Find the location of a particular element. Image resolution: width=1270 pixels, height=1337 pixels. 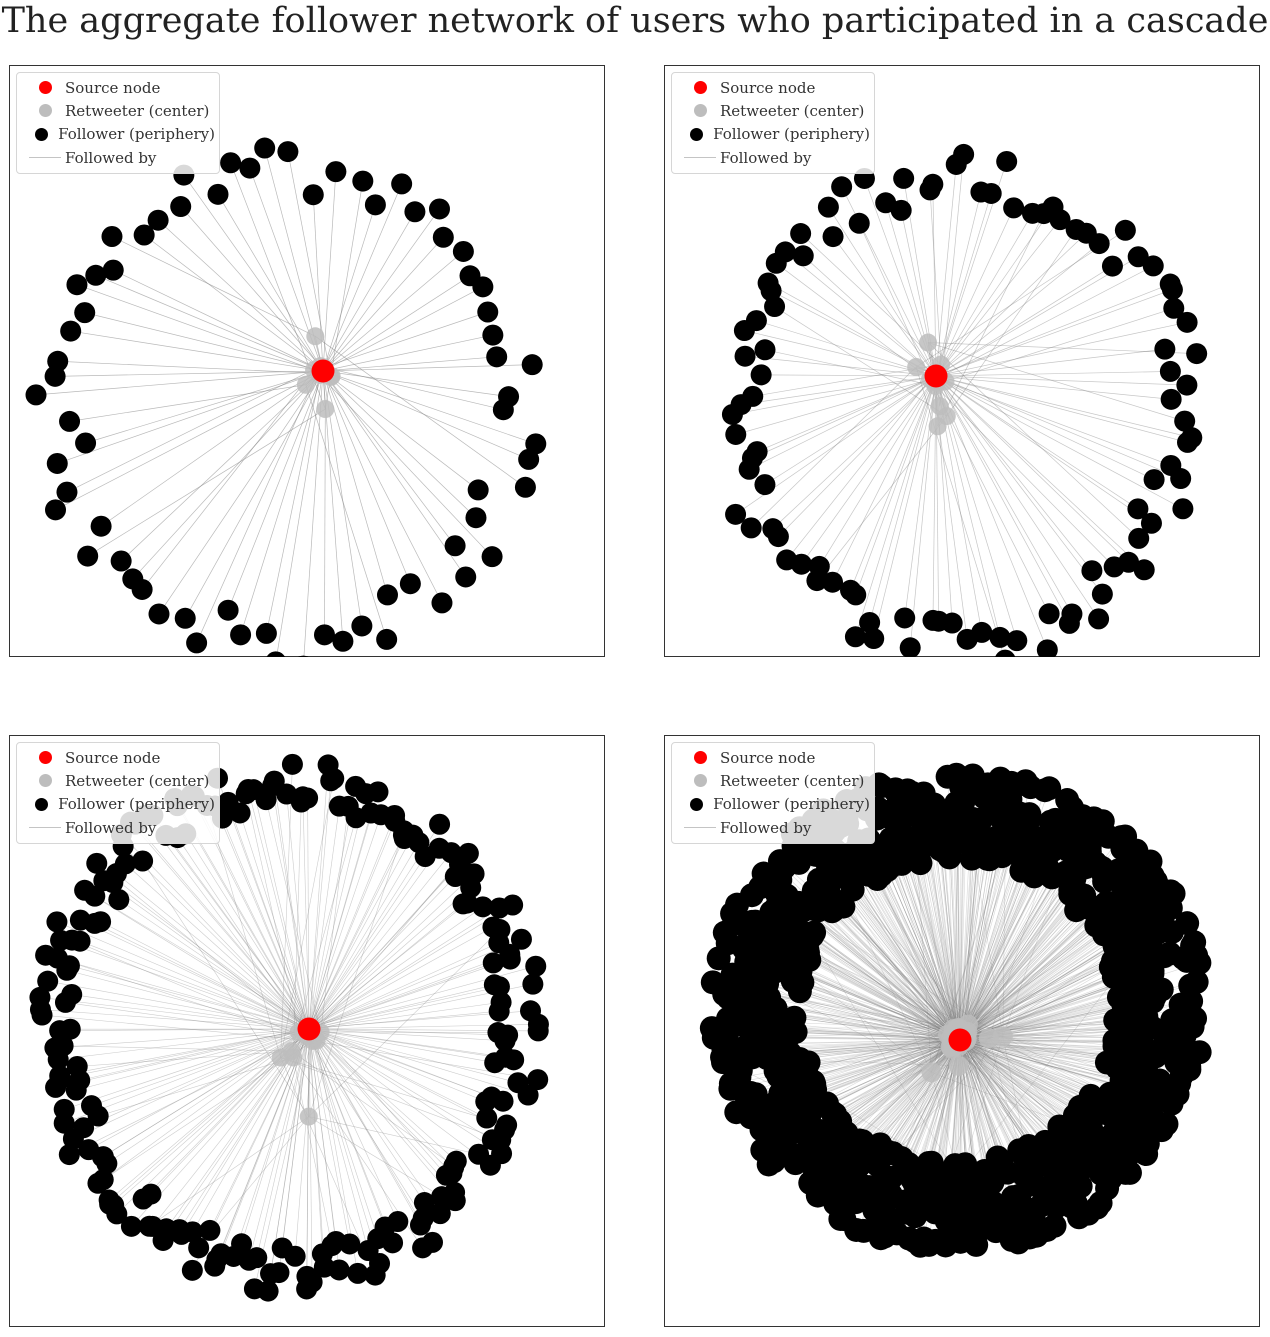

retweeter-node is located at coordinates (928, 342).